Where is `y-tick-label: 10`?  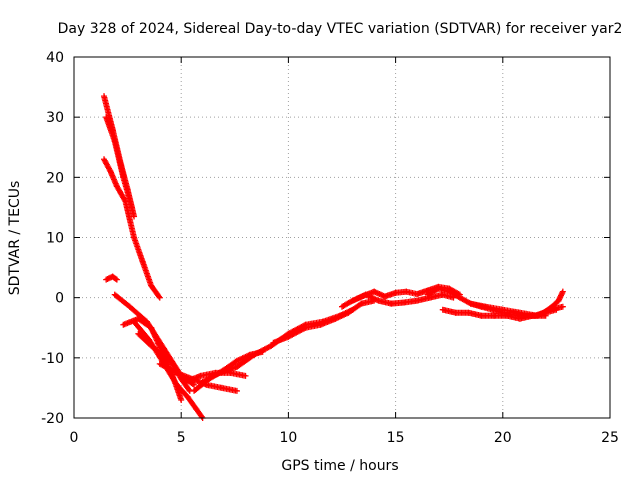
y-tick-label: 10 is located at coordinates (55, 239).